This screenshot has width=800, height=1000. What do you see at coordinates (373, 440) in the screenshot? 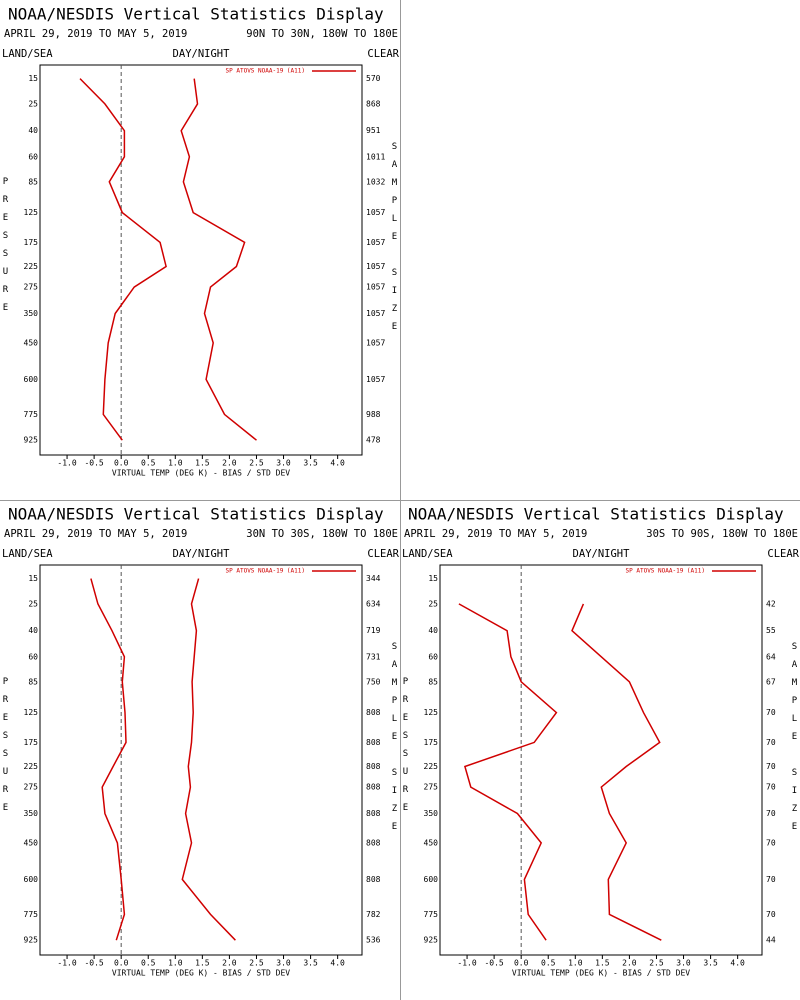
I see `sample-size: 478` at bounding box center [373, 440].